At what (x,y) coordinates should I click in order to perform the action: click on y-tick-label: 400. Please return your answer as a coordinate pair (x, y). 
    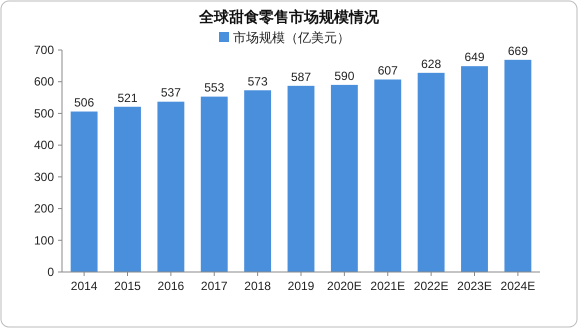
    Looking at the image, I should click on (44, 145).